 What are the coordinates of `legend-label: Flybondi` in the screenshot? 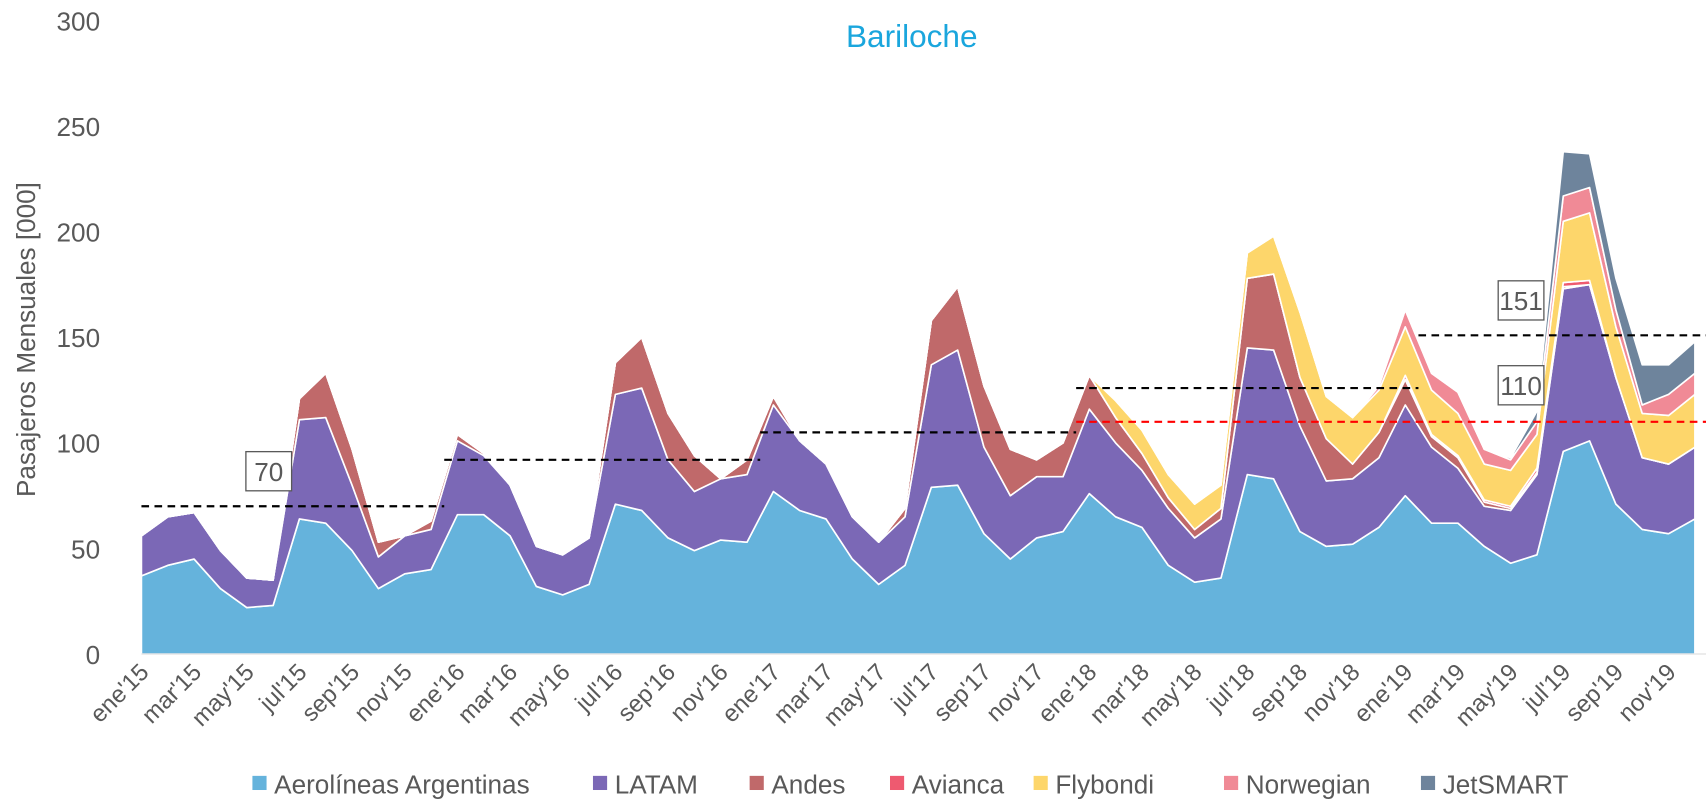 It's located at (1104, 784).